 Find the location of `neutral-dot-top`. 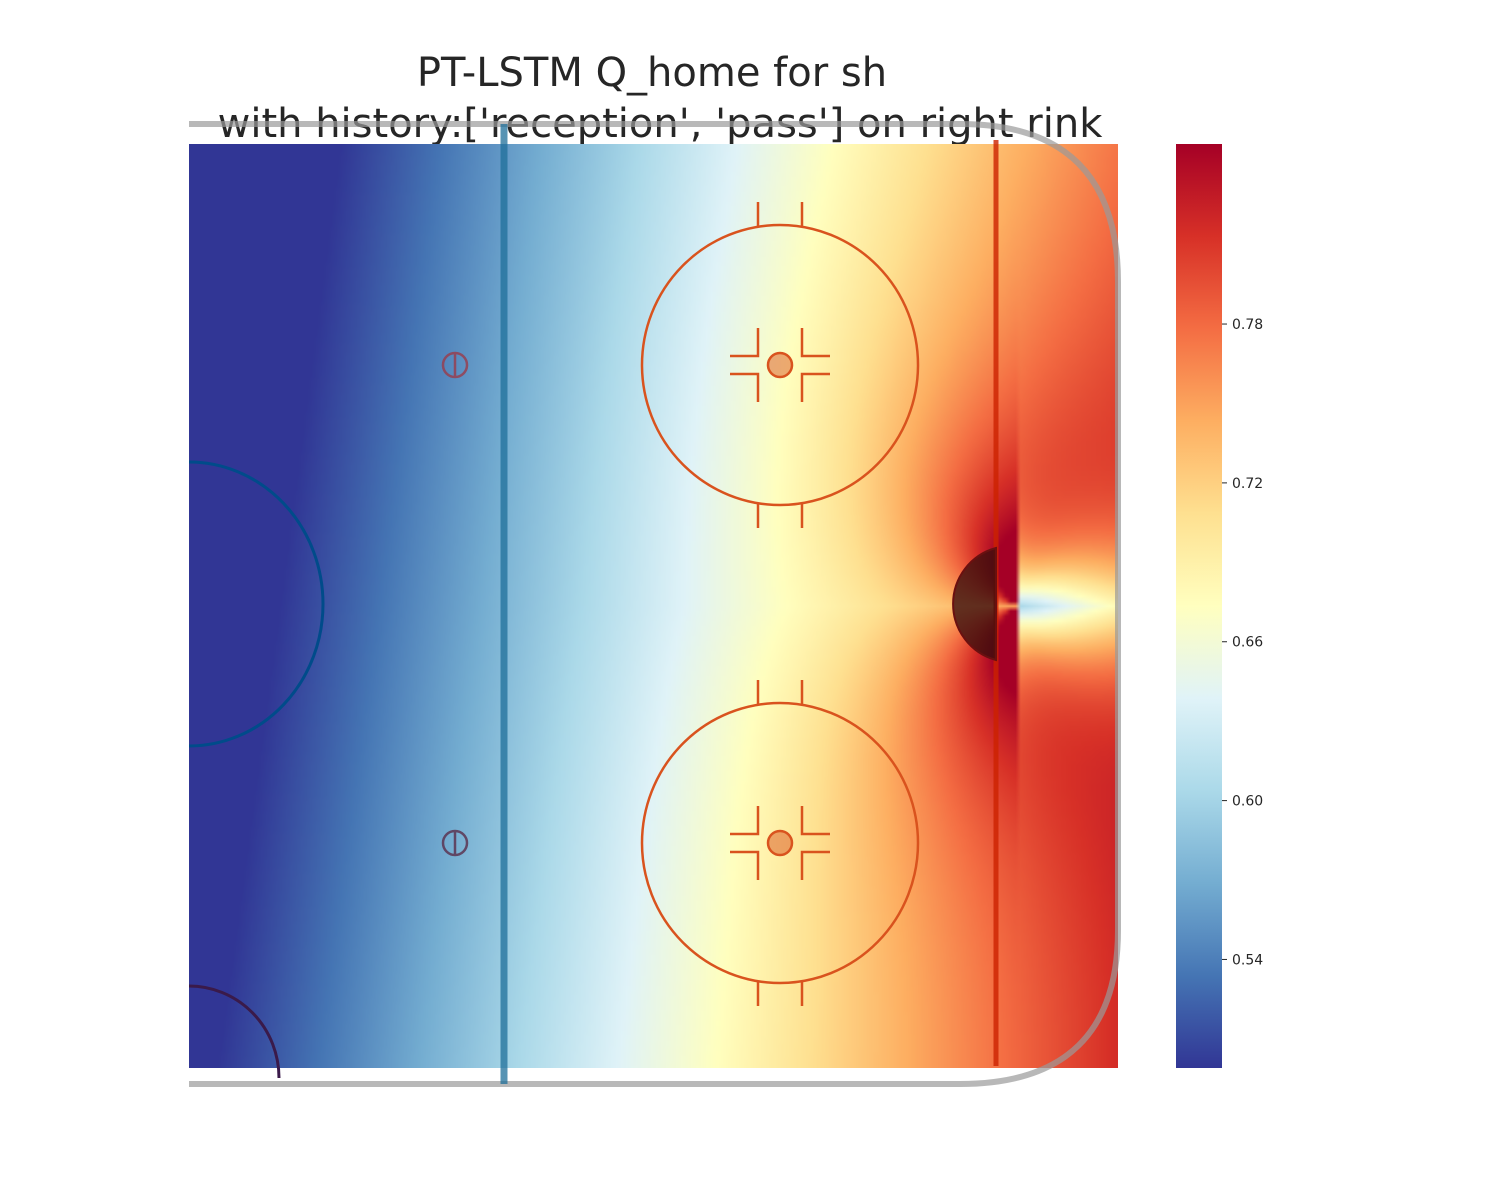

neutral-dot-top is located at coordinates (455, 365).